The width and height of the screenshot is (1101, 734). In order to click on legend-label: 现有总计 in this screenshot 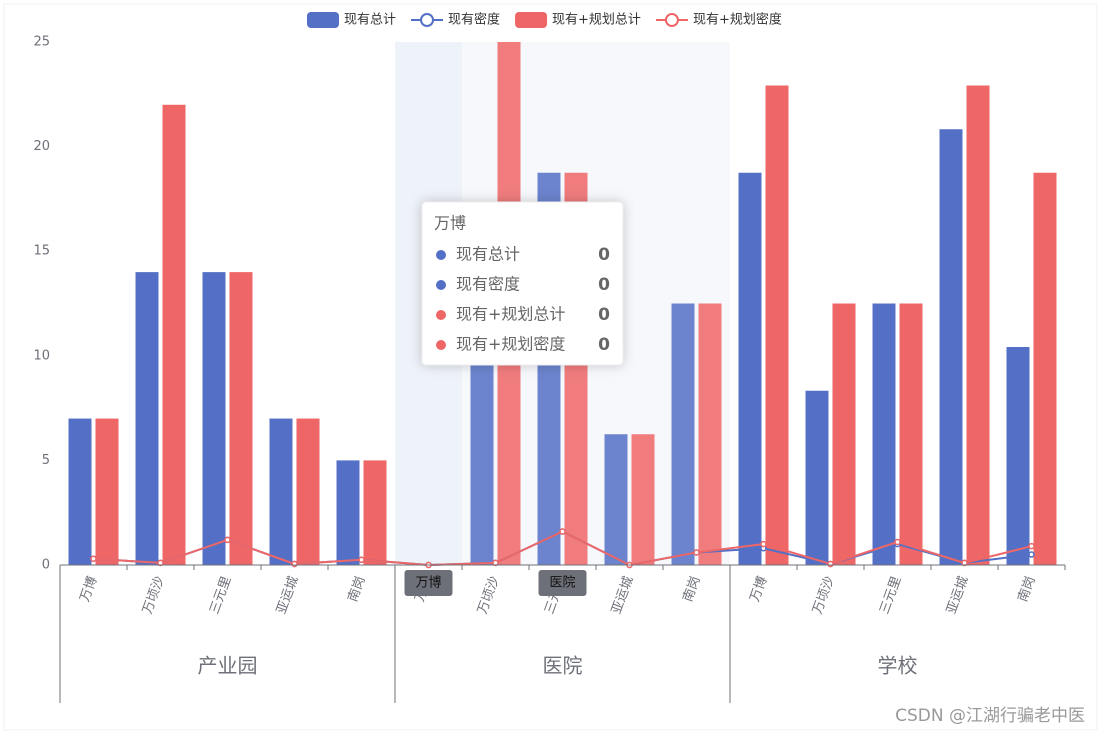, I will do `click(370, 20)`.